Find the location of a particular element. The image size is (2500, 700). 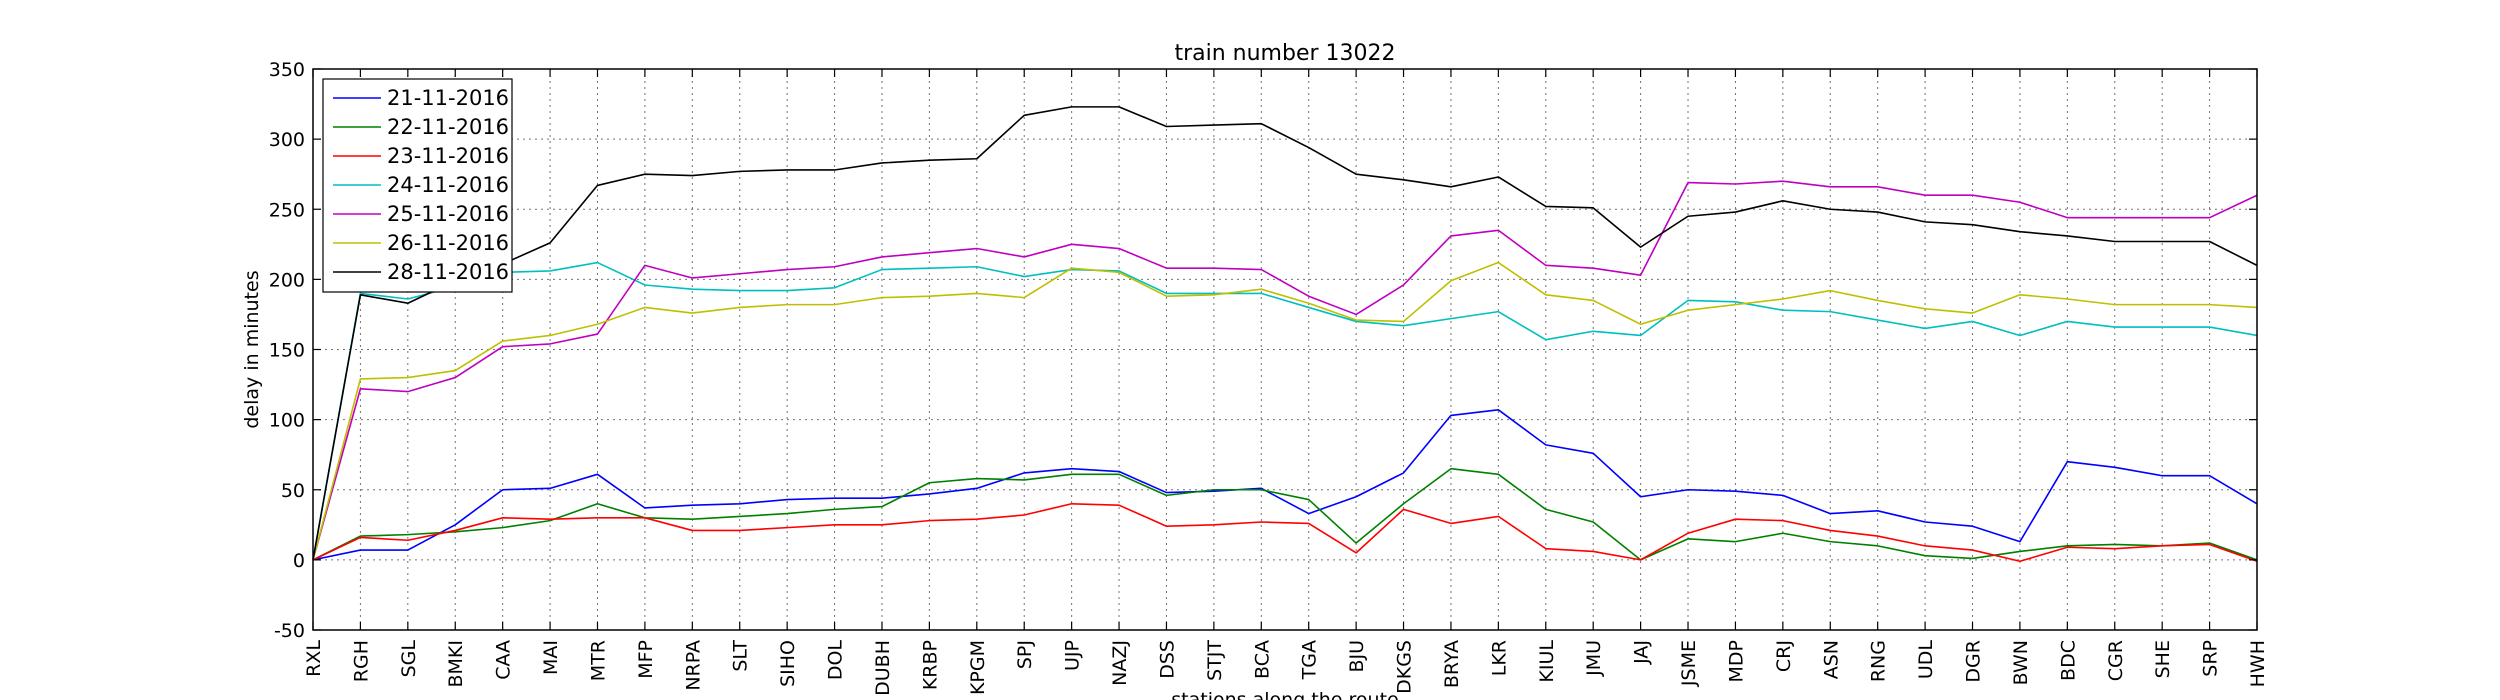

x-tick-label: NRPA is located at coordinates (693, 665).